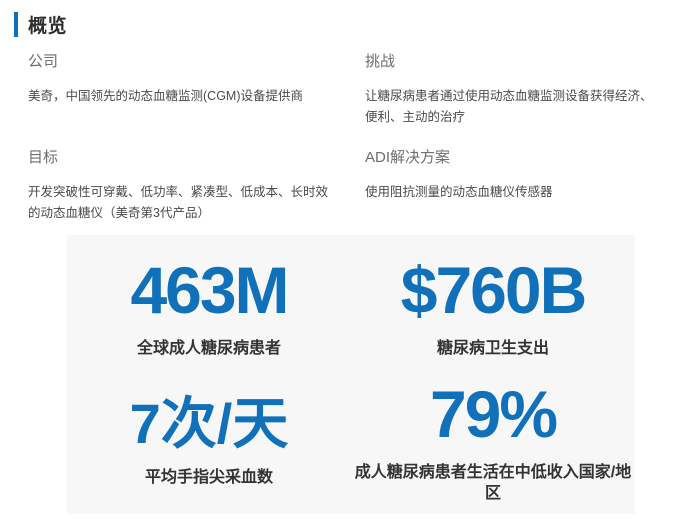 Image resolution: width=697 pixels, height=523 pixels. I want to click on stat-value: 7次/天, so click(209, 424).